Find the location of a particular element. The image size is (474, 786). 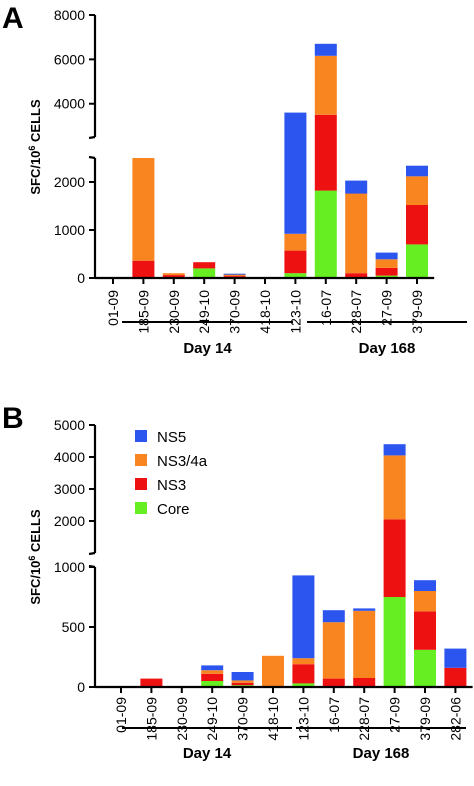

p1-x-tick-label-230-09: 230-09 is located at coordinates (182, 719).